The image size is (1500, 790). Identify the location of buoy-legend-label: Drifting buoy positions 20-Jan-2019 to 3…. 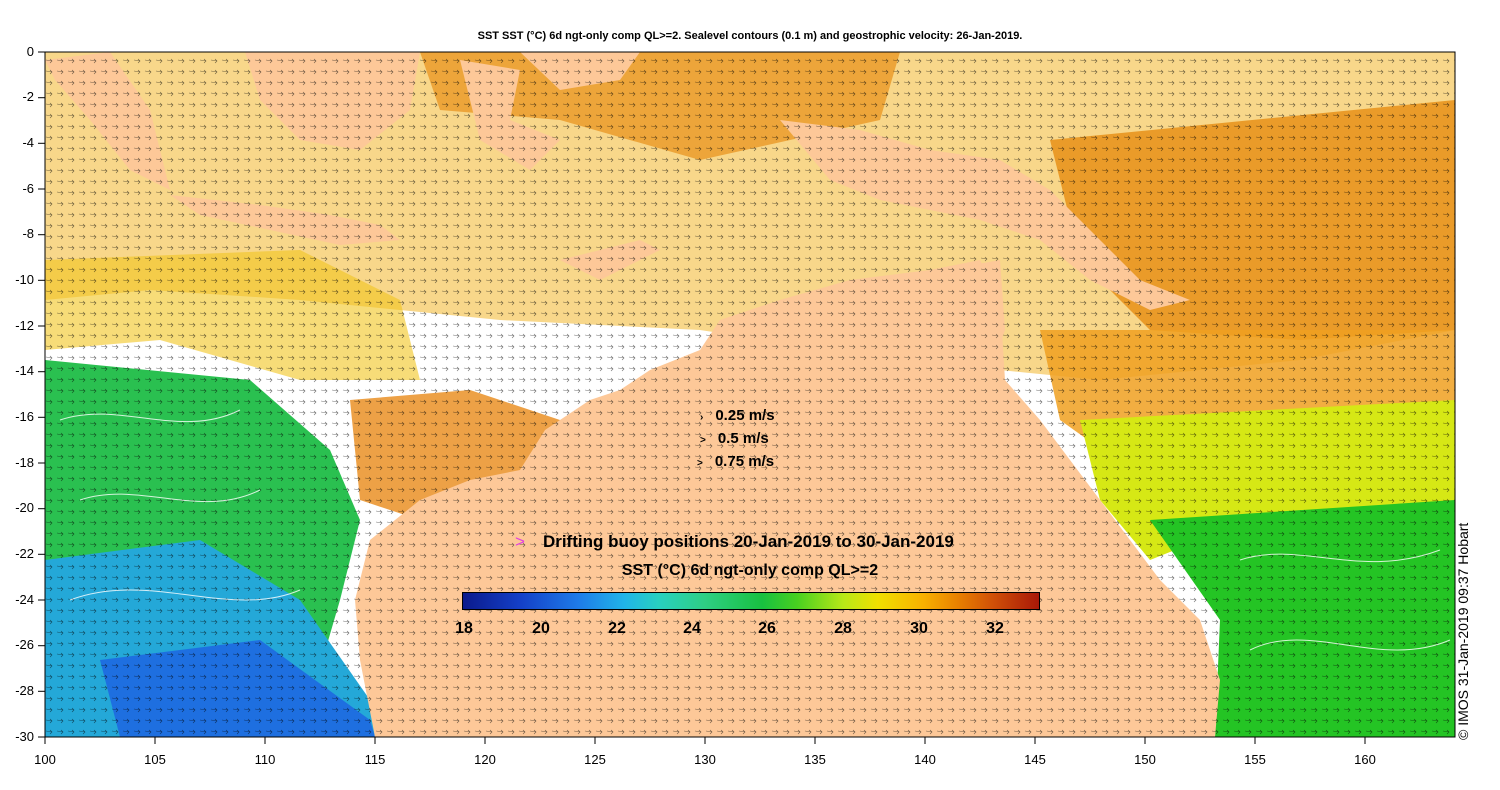
(748, 541).